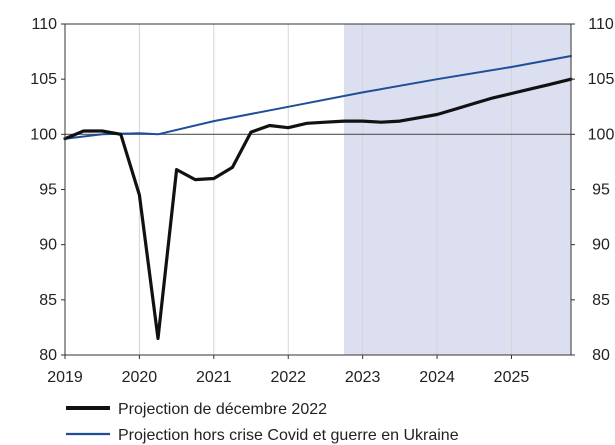 The image size is (615, 445). What do you see at coordinates (48, 300) in the screenshot?
I see `y-tick-label: 85` at bounding box center [48, 300].